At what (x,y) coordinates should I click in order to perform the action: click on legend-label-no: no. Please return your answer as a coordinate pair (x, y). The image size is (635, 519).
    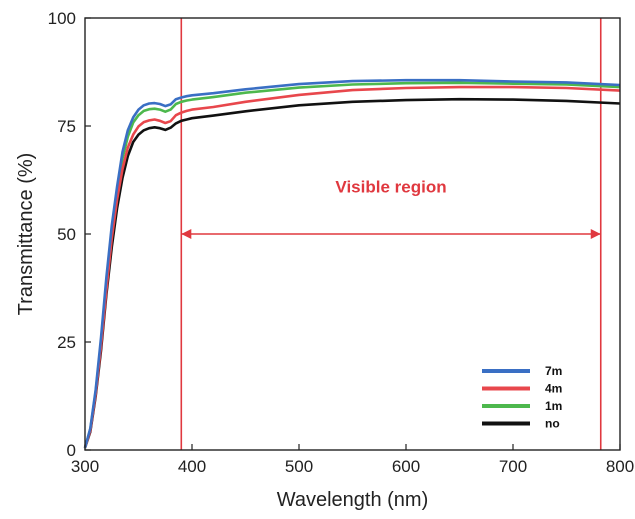
    Looking at the image, I should click on (552, 424).